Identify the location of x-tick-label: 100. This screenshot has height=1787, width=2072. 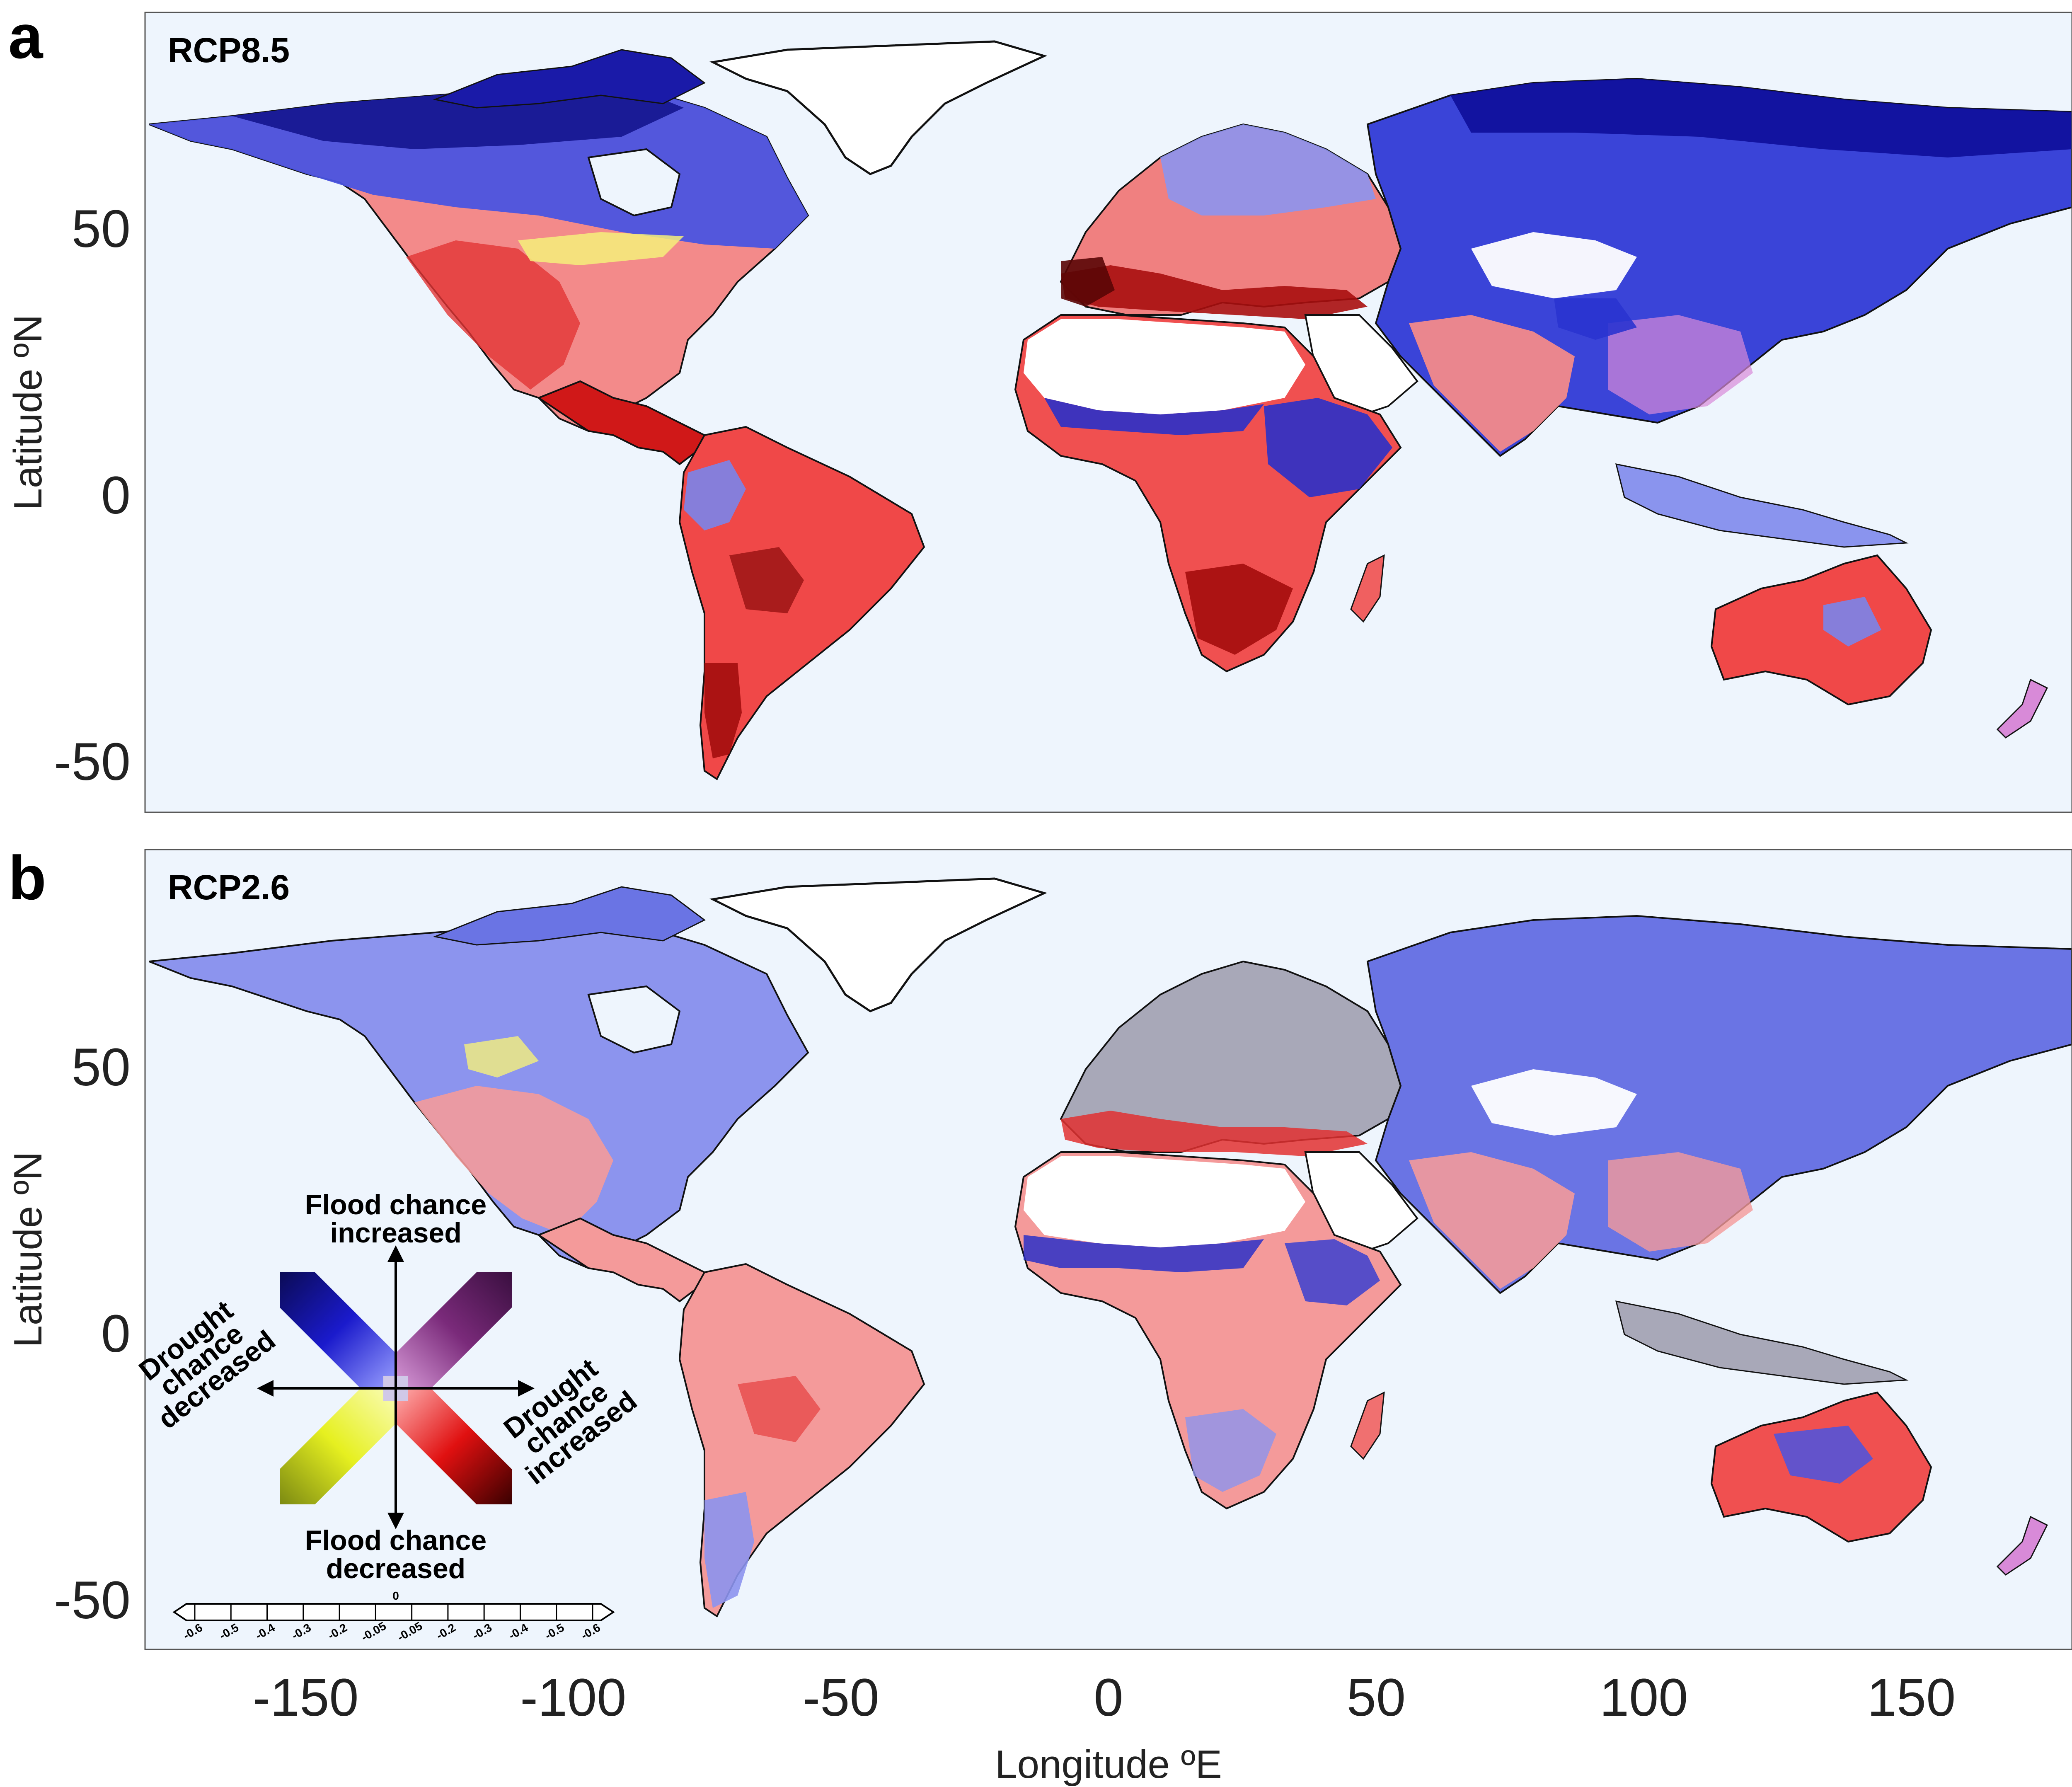
(1644, 1697).